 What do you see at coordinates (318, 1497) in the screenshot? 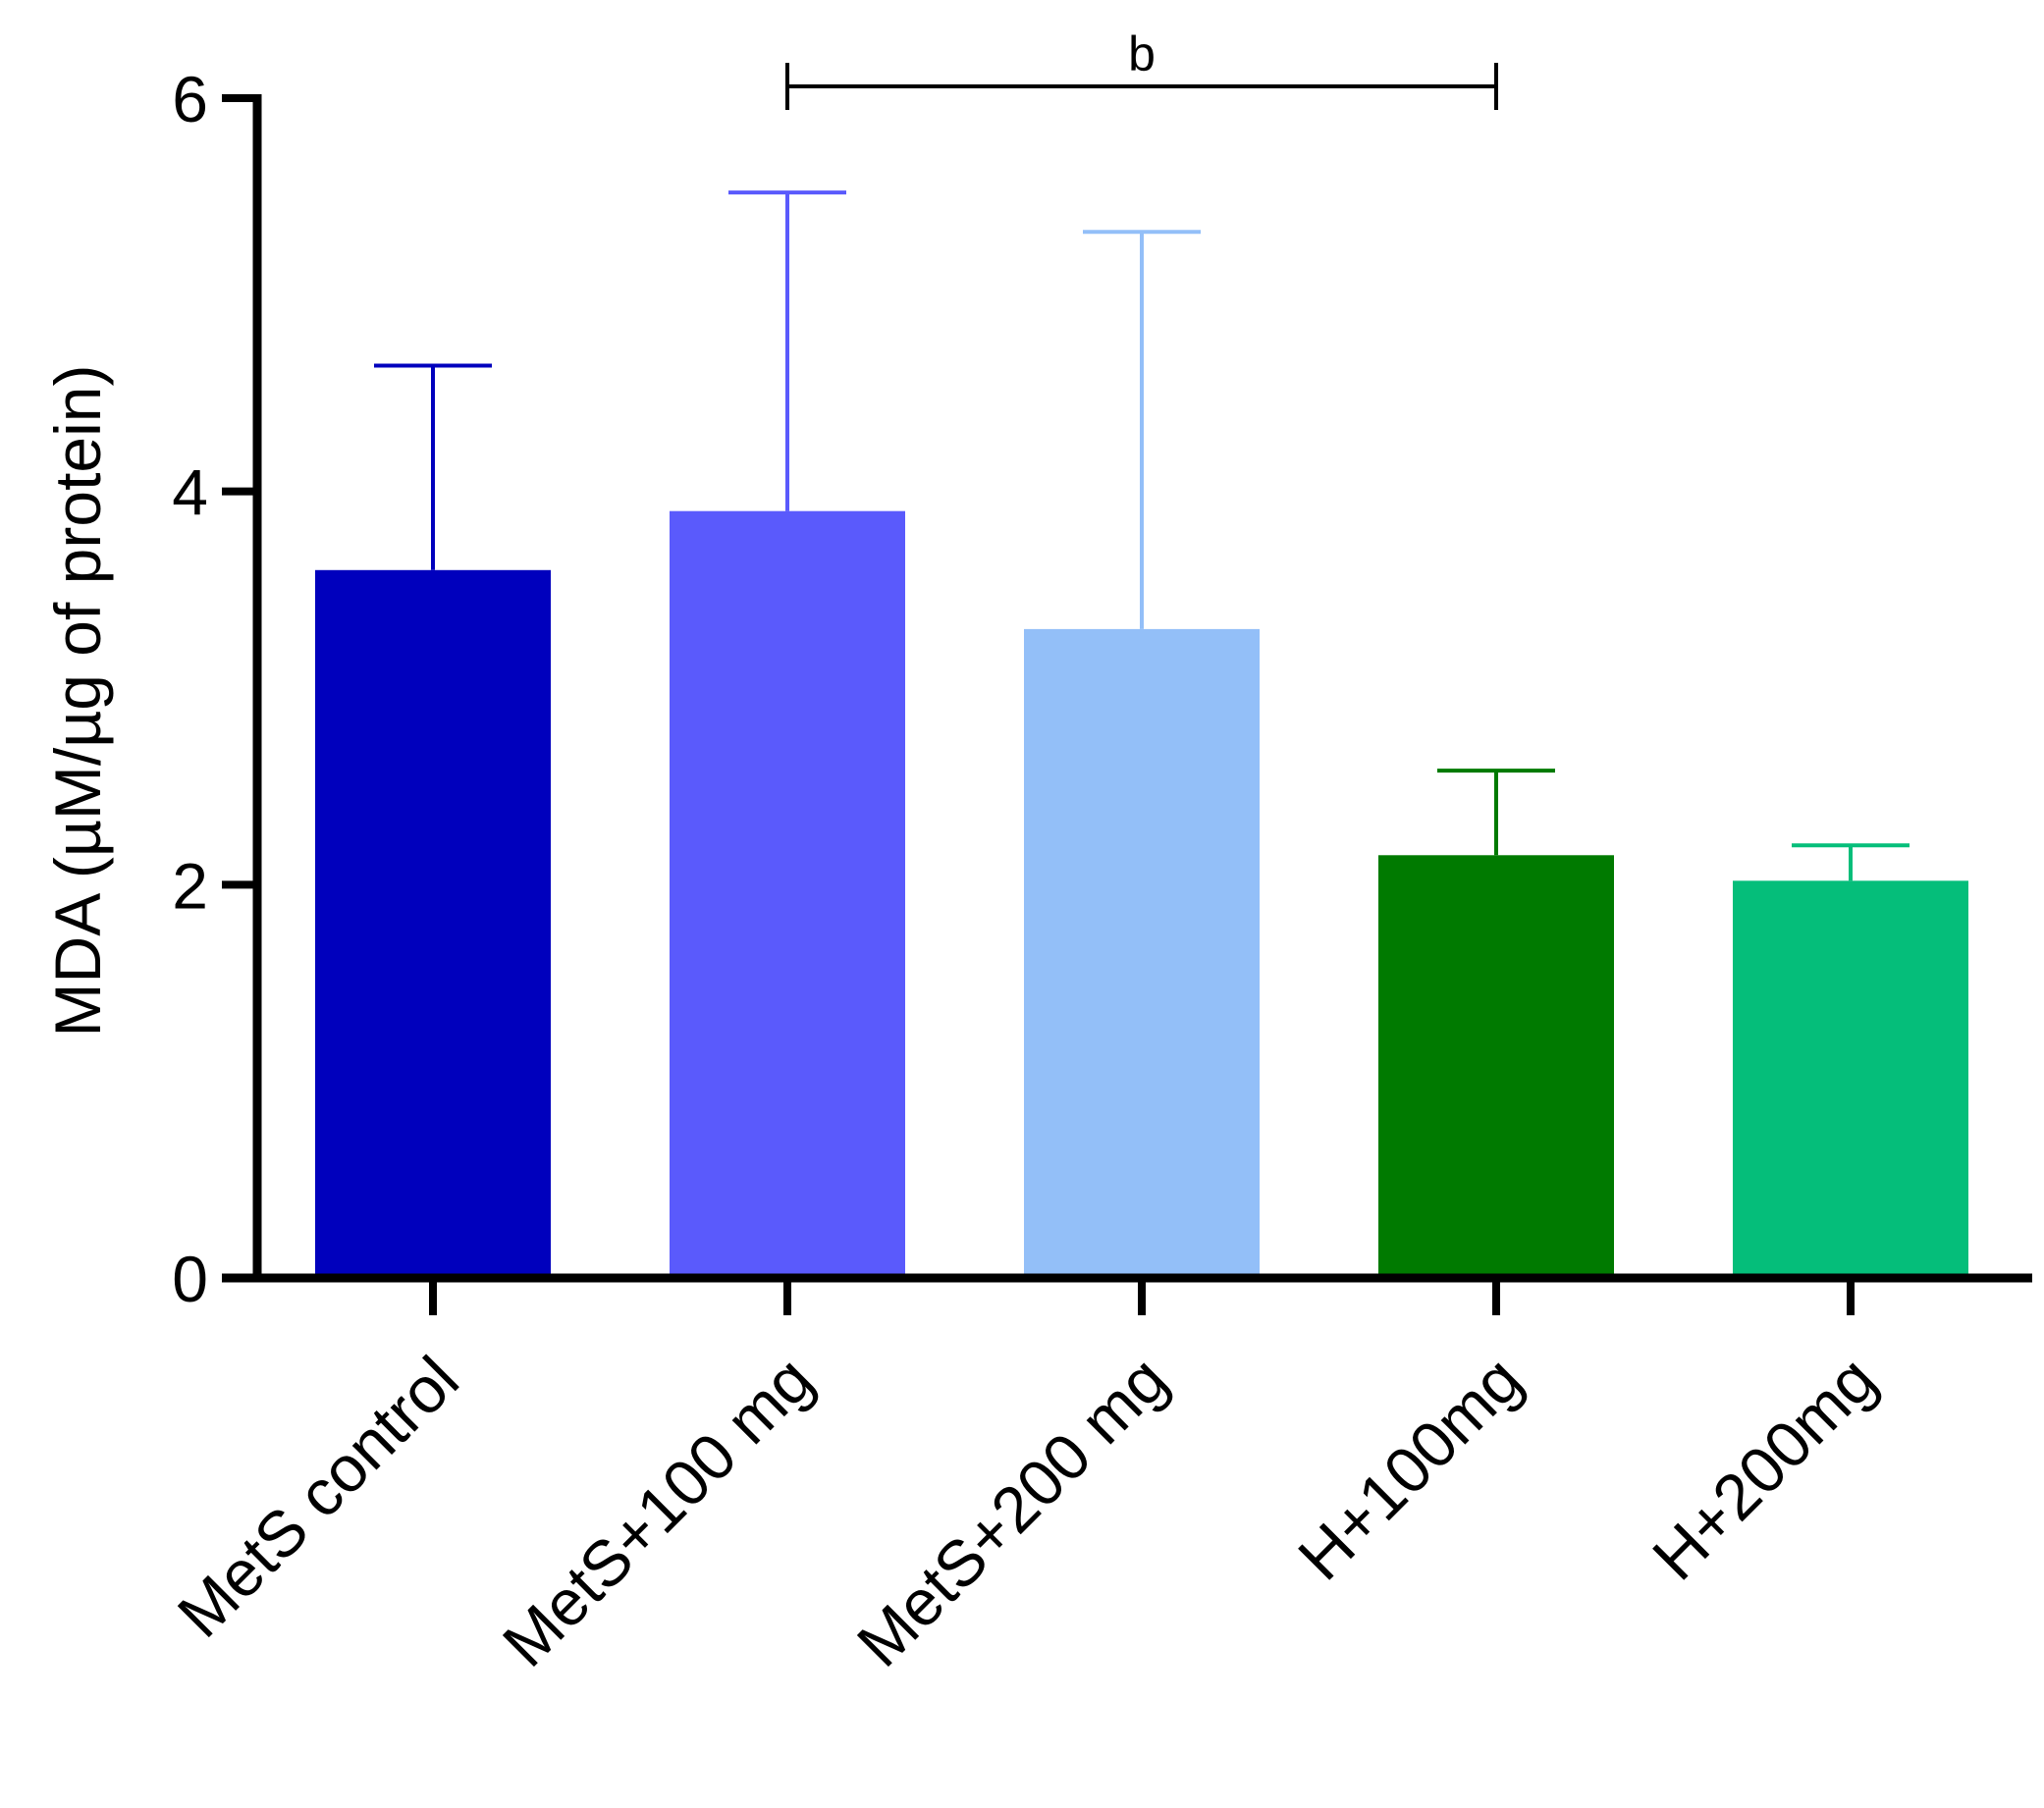
I see `category-label-1: MetS control` at bounding box center [318, 1497].